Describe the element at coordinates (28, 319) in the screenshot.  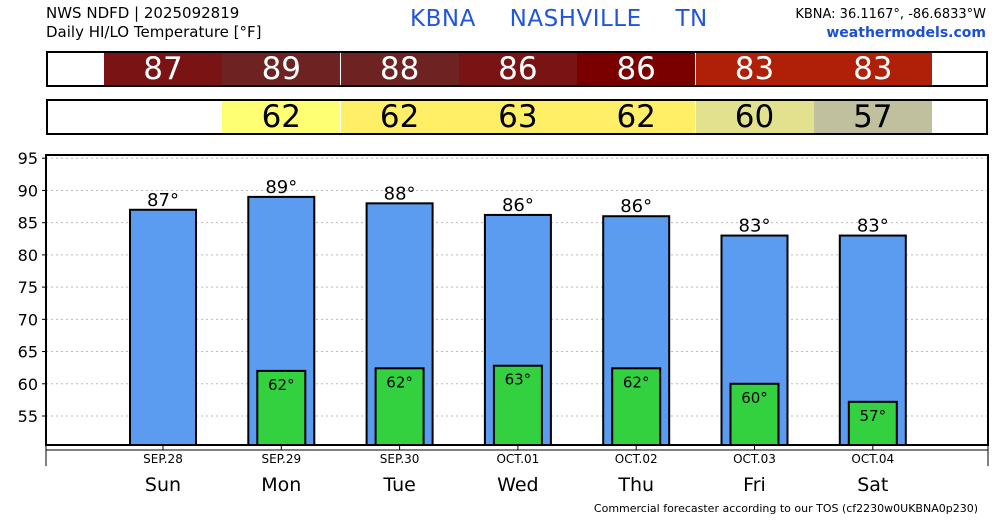
I see `y-tick-label: 70` at that location.